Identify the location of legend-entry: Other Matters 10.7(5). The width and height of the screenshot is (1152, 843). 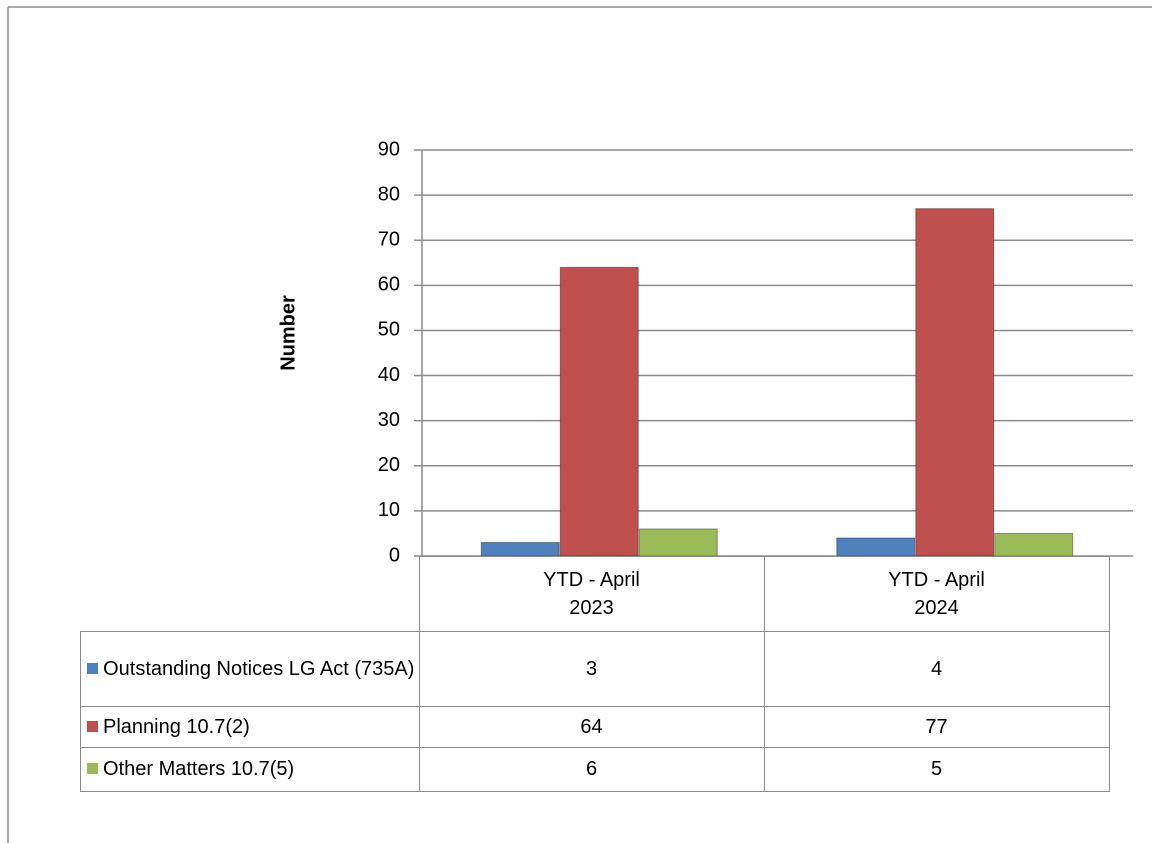
(250, 769).